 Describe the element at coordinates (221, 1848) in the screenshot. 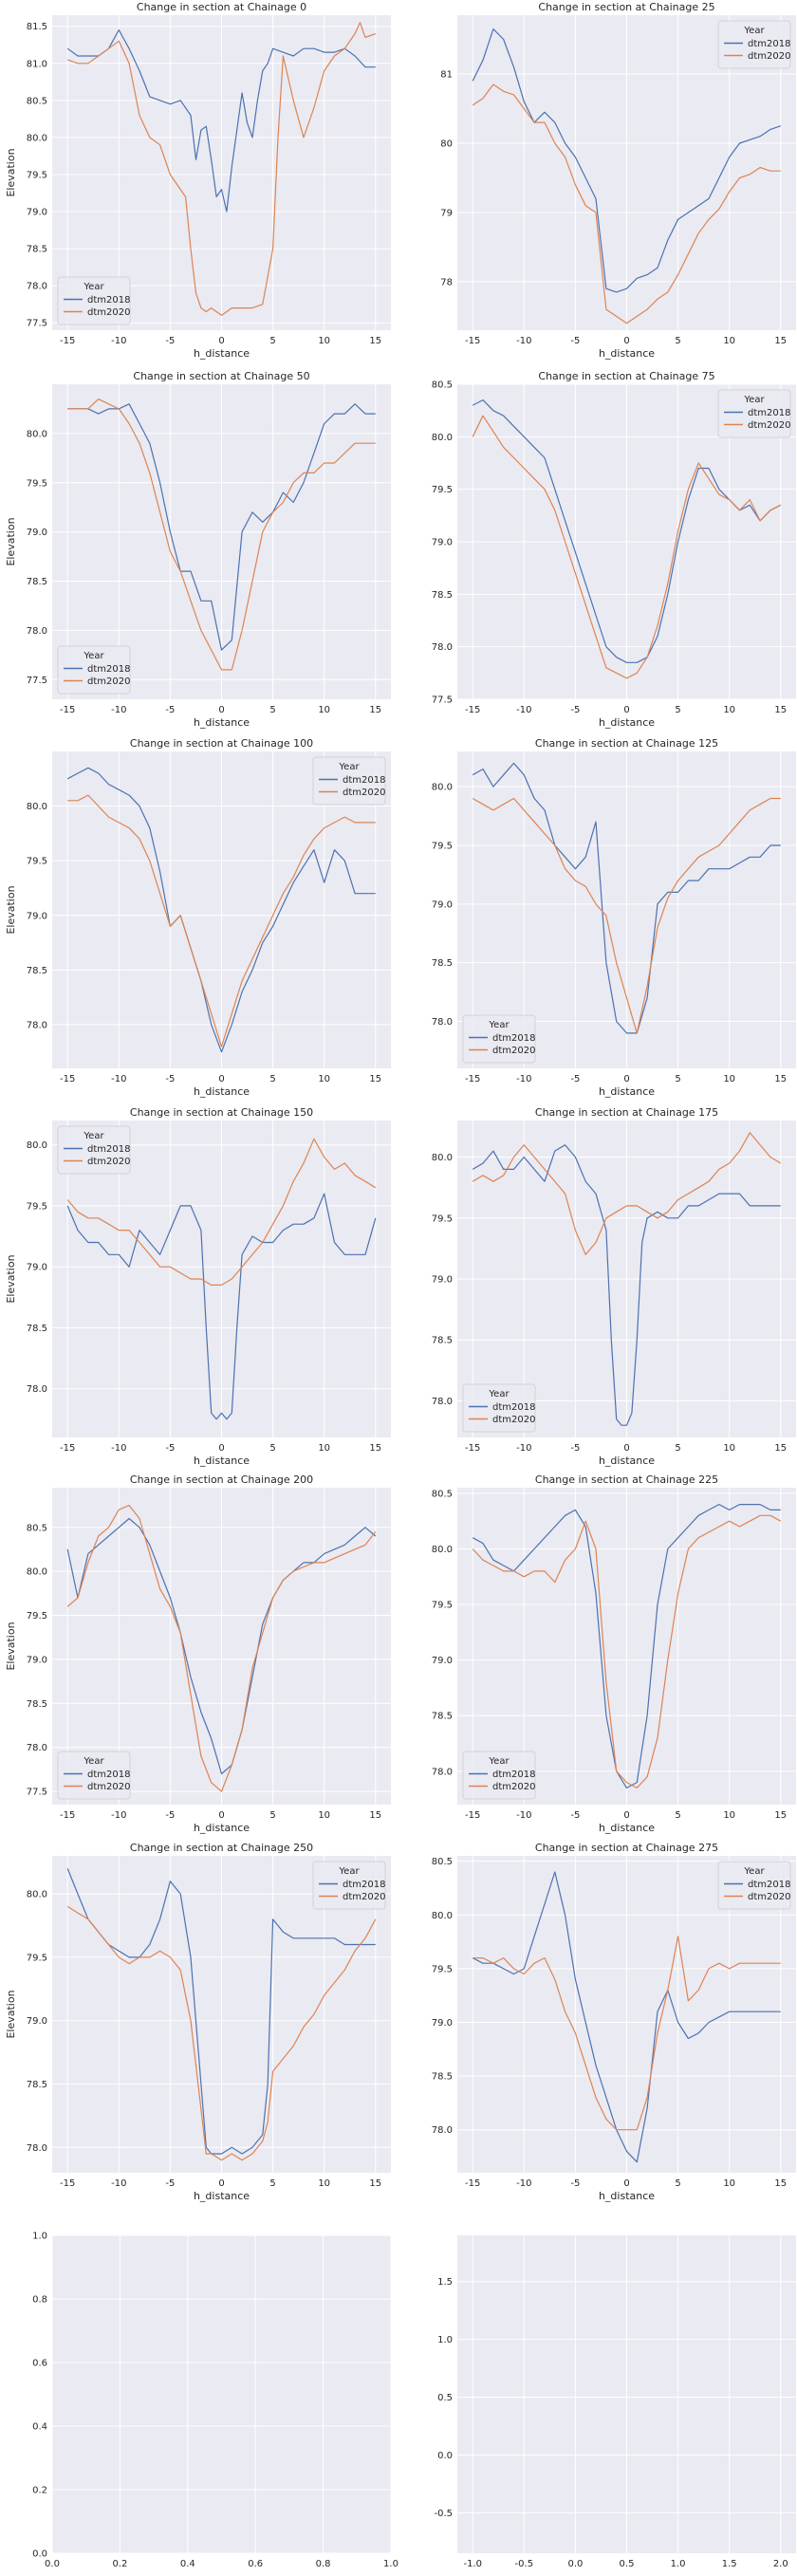

I see `chart-title: Change in section at Chainage 250` at that location.